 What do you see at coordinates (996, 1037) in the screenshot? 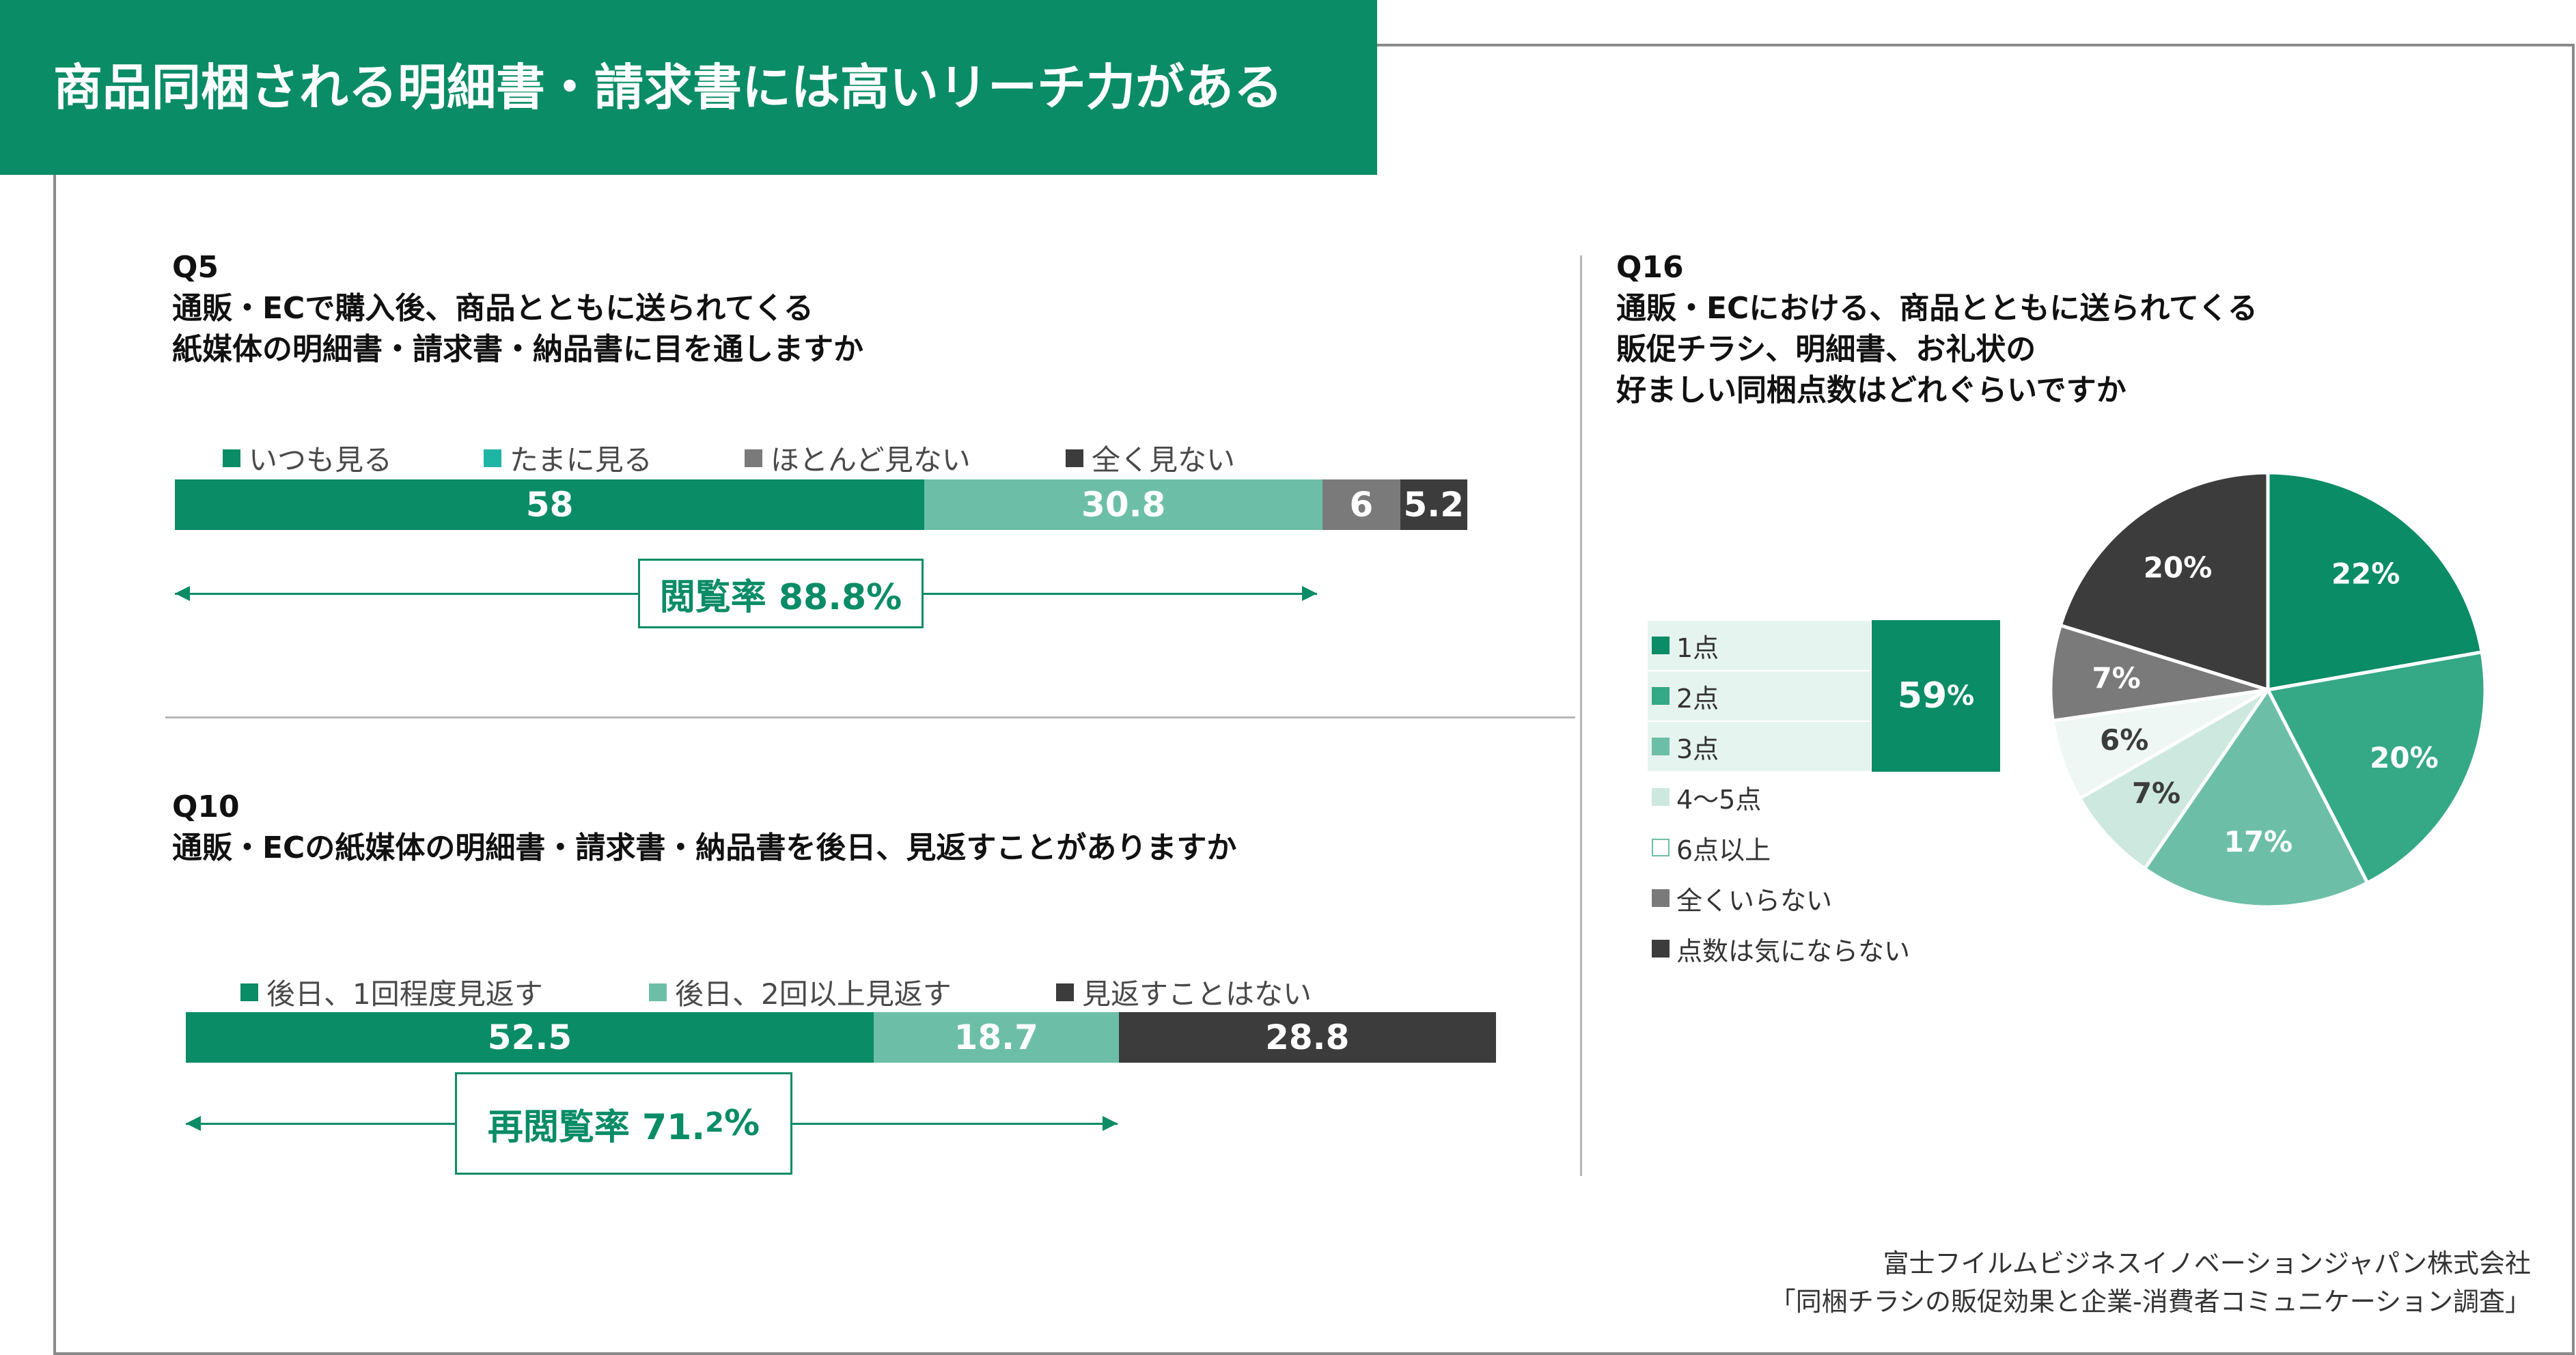
I see `q10-bar-segment-1: 18.7` at bounding box center [996, 1037].